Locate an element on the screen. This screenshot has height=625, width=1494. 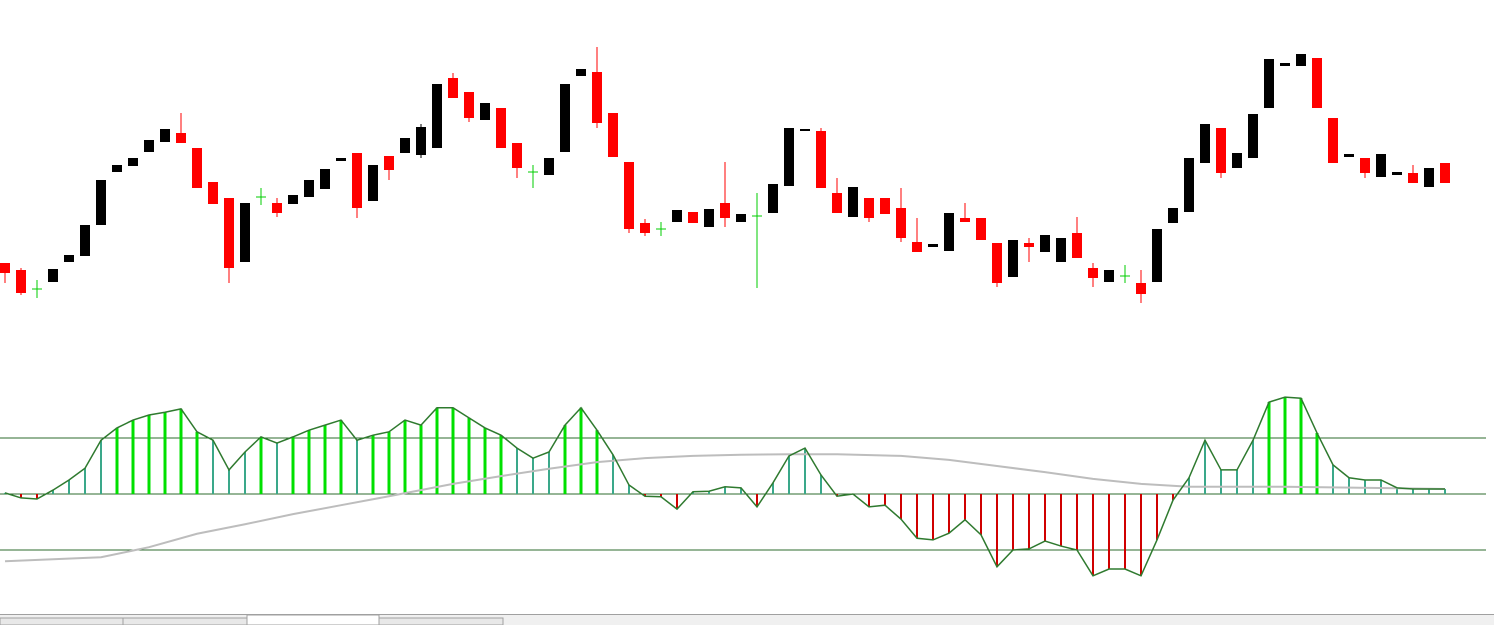
tab-active is located at coordinates (313, 619).